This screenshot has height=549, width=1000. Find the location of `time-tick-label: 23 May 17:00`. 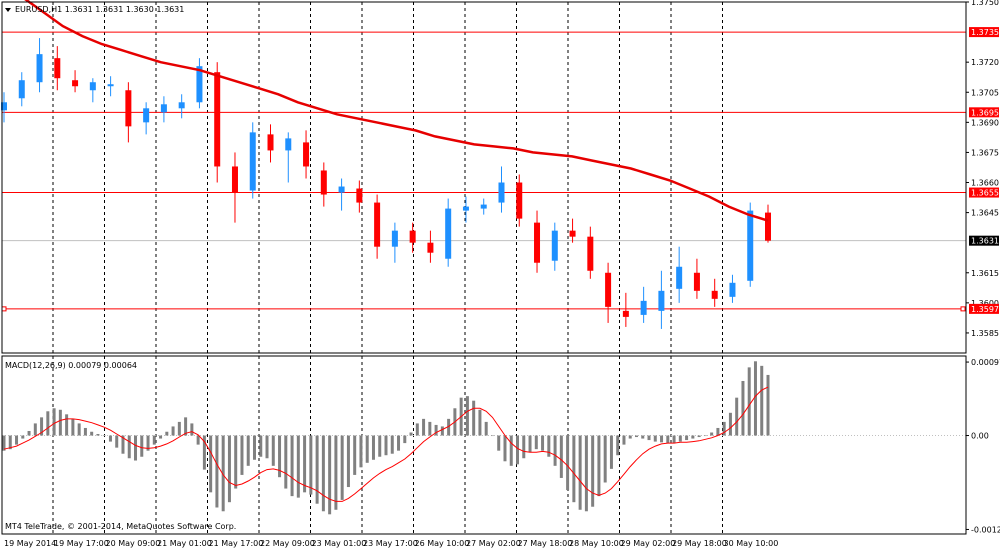

time-tick-label: 23 May 17:00 is located at coordinates (390, 543).